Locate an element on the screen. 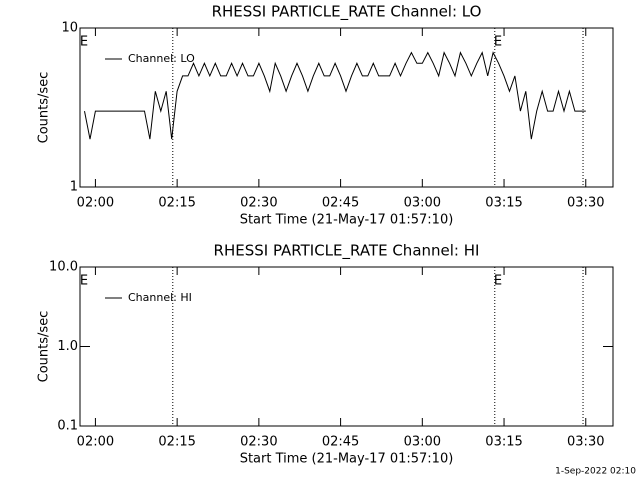  legend-label: Channel: LO is located at coordinates (161, 58).